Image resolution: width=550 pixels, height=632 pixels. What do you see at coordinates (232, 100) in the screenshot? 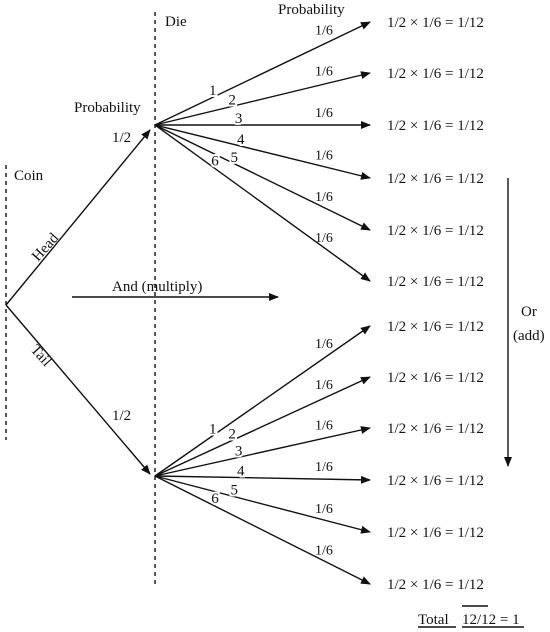
I see `head-face-label-2: 2` at bounding box center [232, 100].